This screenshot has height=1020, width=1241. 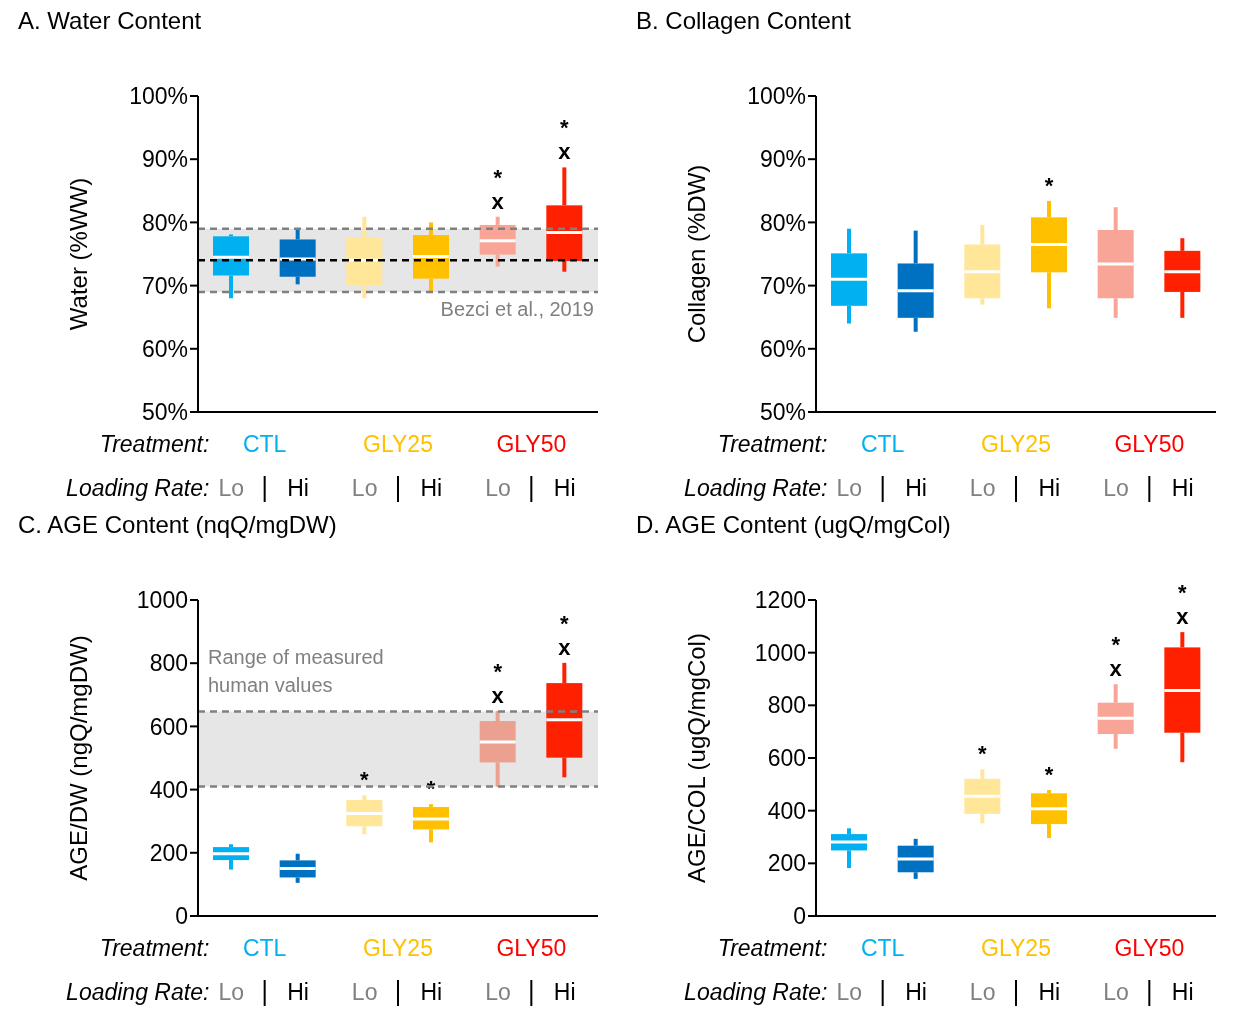 What do you see at coordinates (793, 524) in the screenshot?
I see `chart-title: D. AGE Content (ugQ/mgCol)` at bounding box center [793, 524].